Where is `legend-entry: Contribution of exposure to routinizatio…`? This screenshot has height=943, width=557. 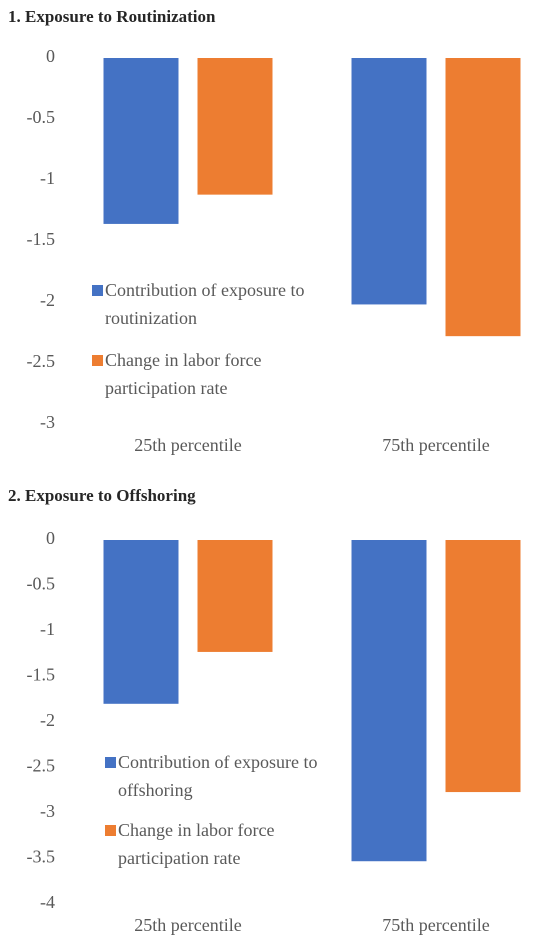
legend-entry: Contribution of exposure to routinizatio… is located at coordinates (205, 304).